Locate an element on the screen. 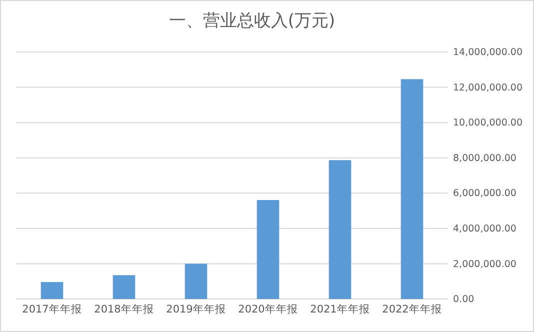 The height and width of the screenshot is (332, 534). x-tick-label: 2019年年报 is located at coordinates (196, 309).